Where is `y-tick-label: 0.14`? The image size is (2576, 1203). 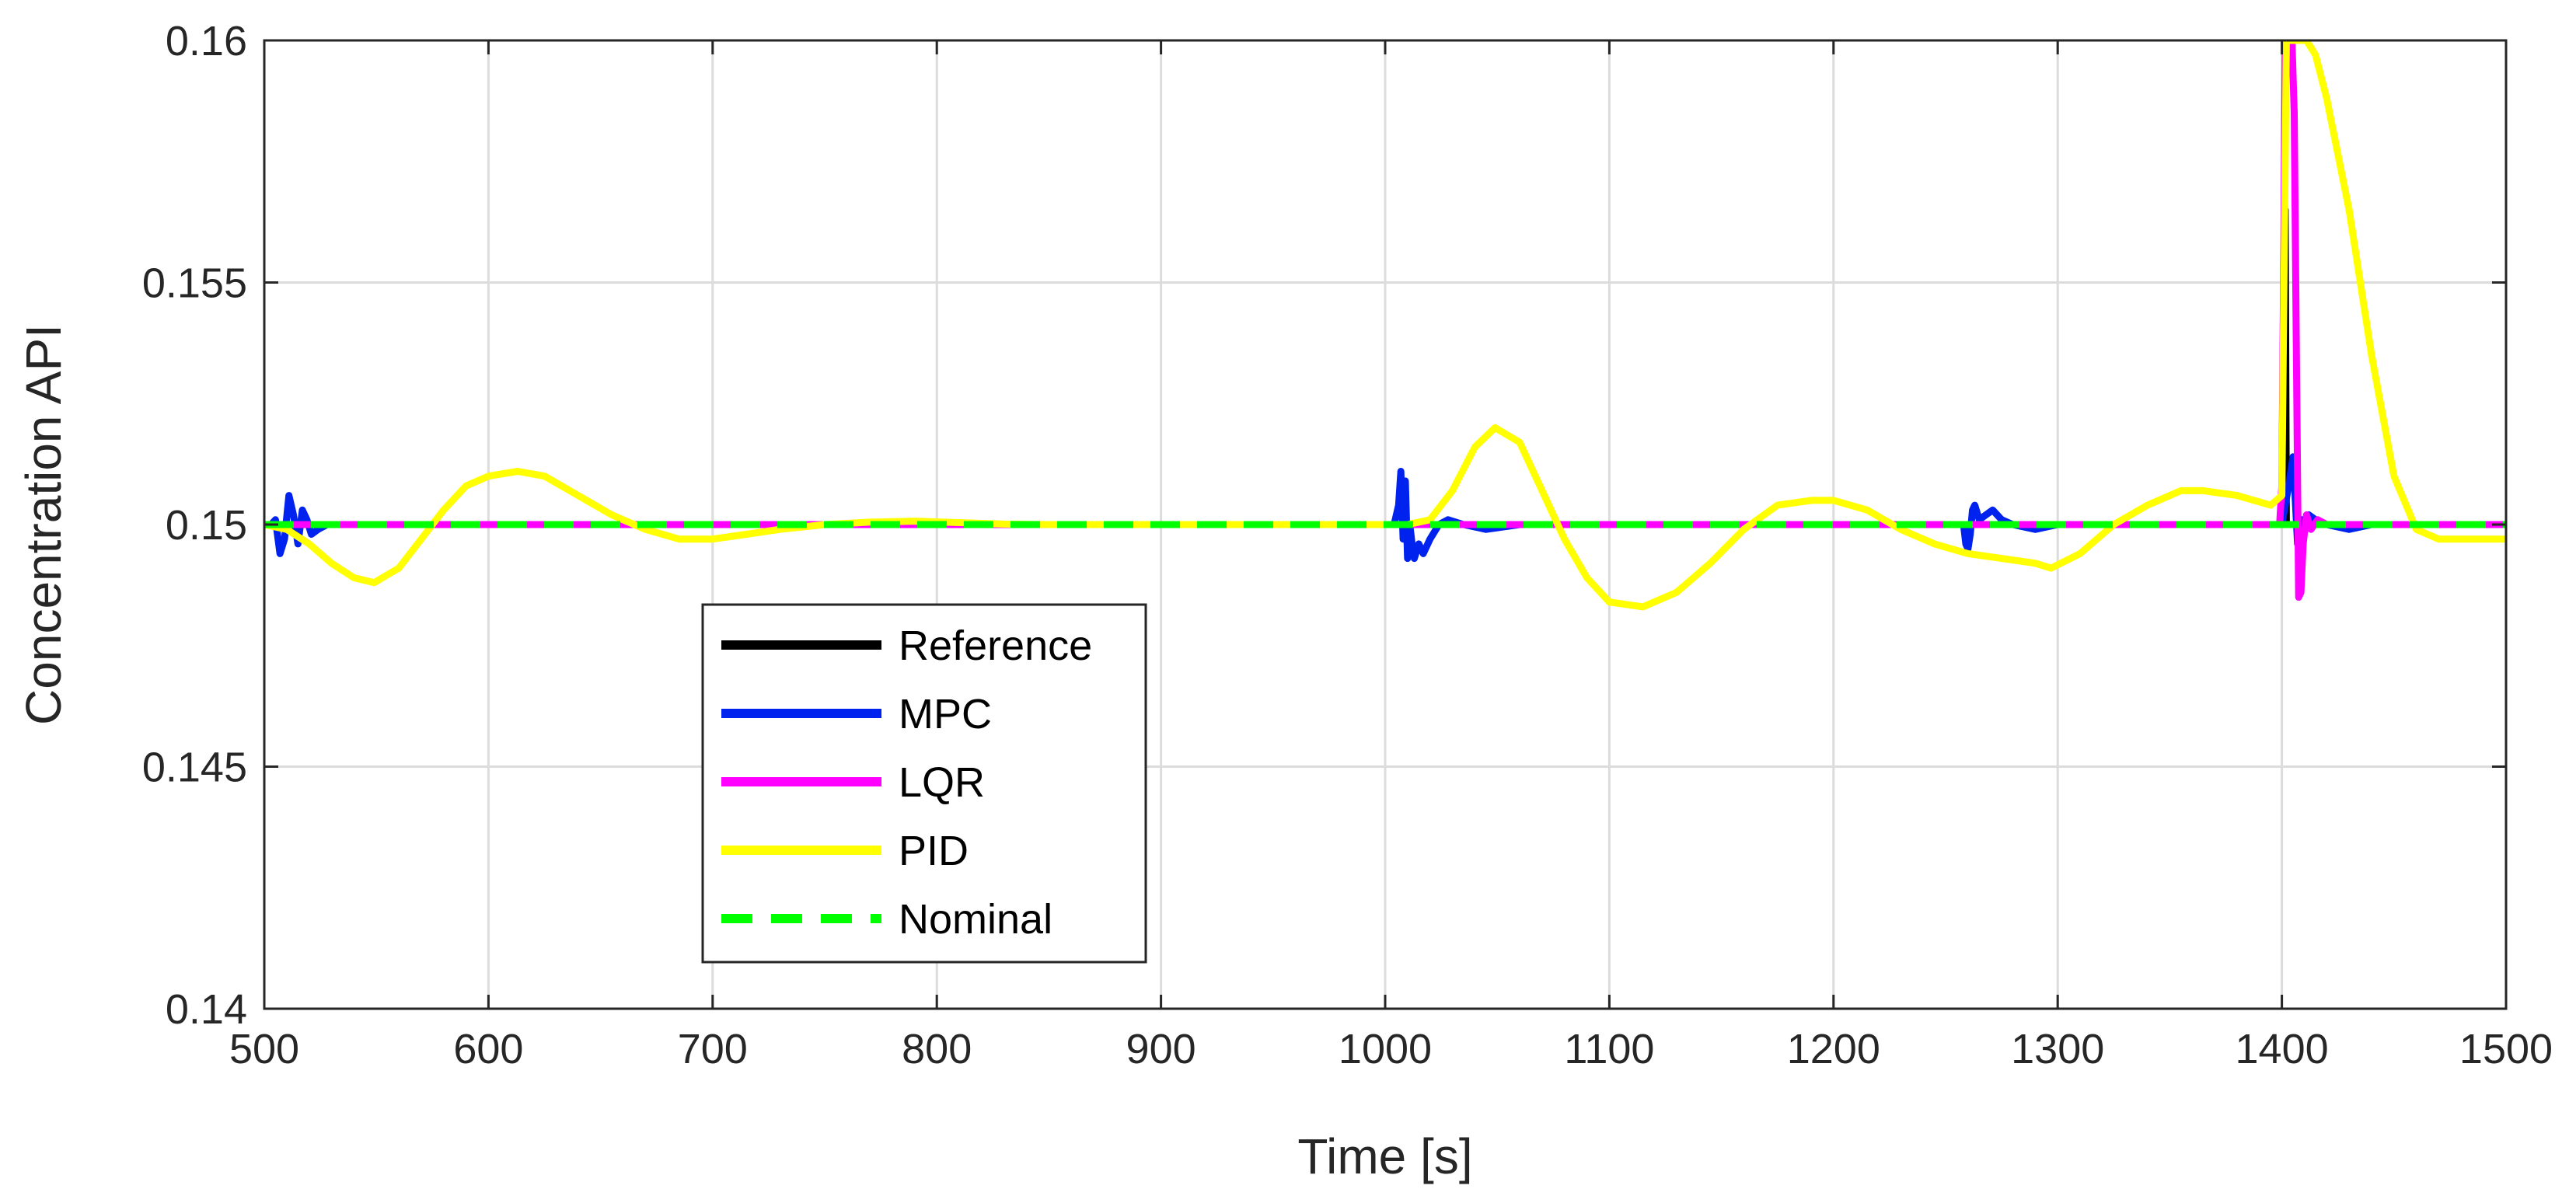
y-tick-label: 0.14 is located at coordinates (207, 1010).